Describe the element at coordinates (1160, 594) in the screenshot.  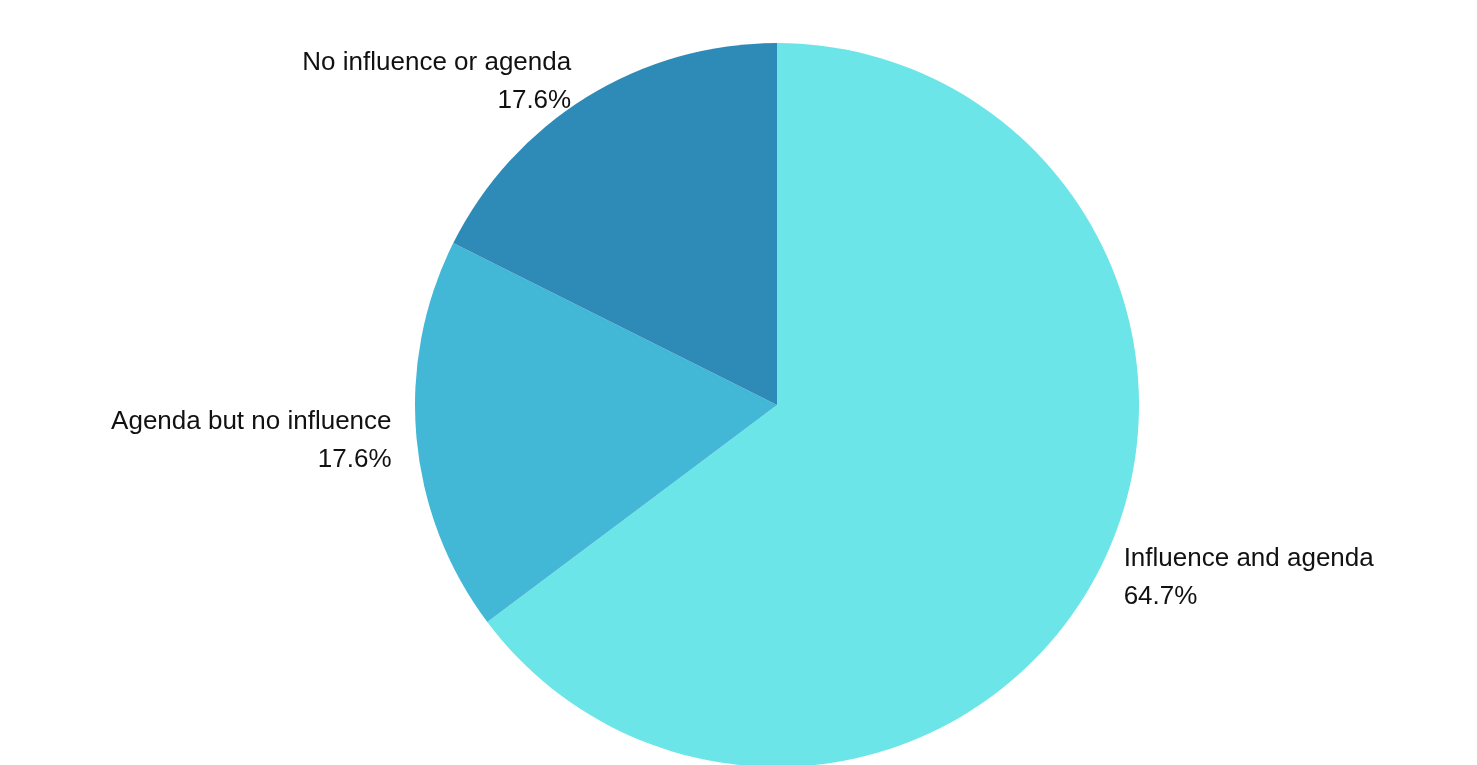
I see `data-label: 64.7%` at that location.